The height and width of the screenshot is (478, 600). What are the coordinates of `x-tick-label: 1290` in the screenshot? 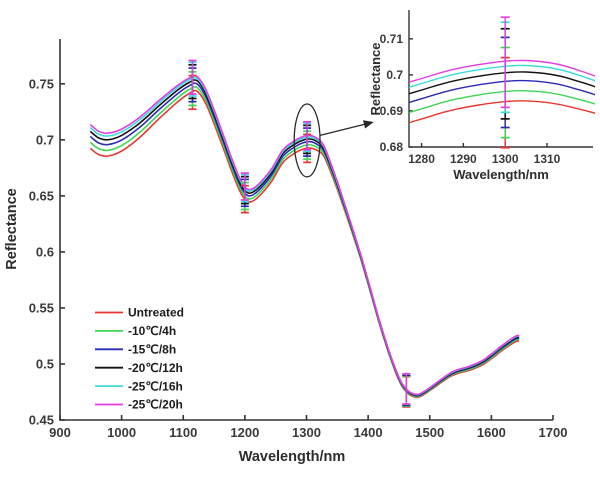 It's located at (463, 159).